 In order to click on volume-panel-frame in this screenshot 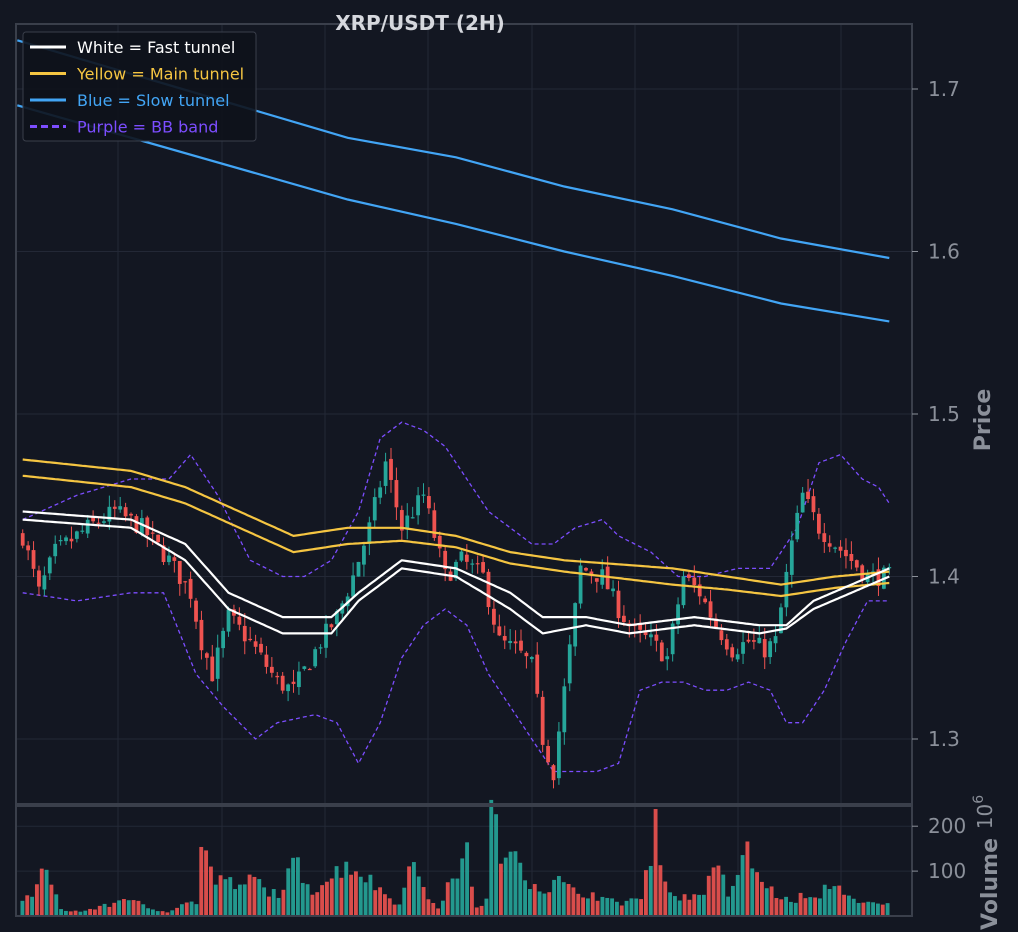, I will do `click(464, 861)`.